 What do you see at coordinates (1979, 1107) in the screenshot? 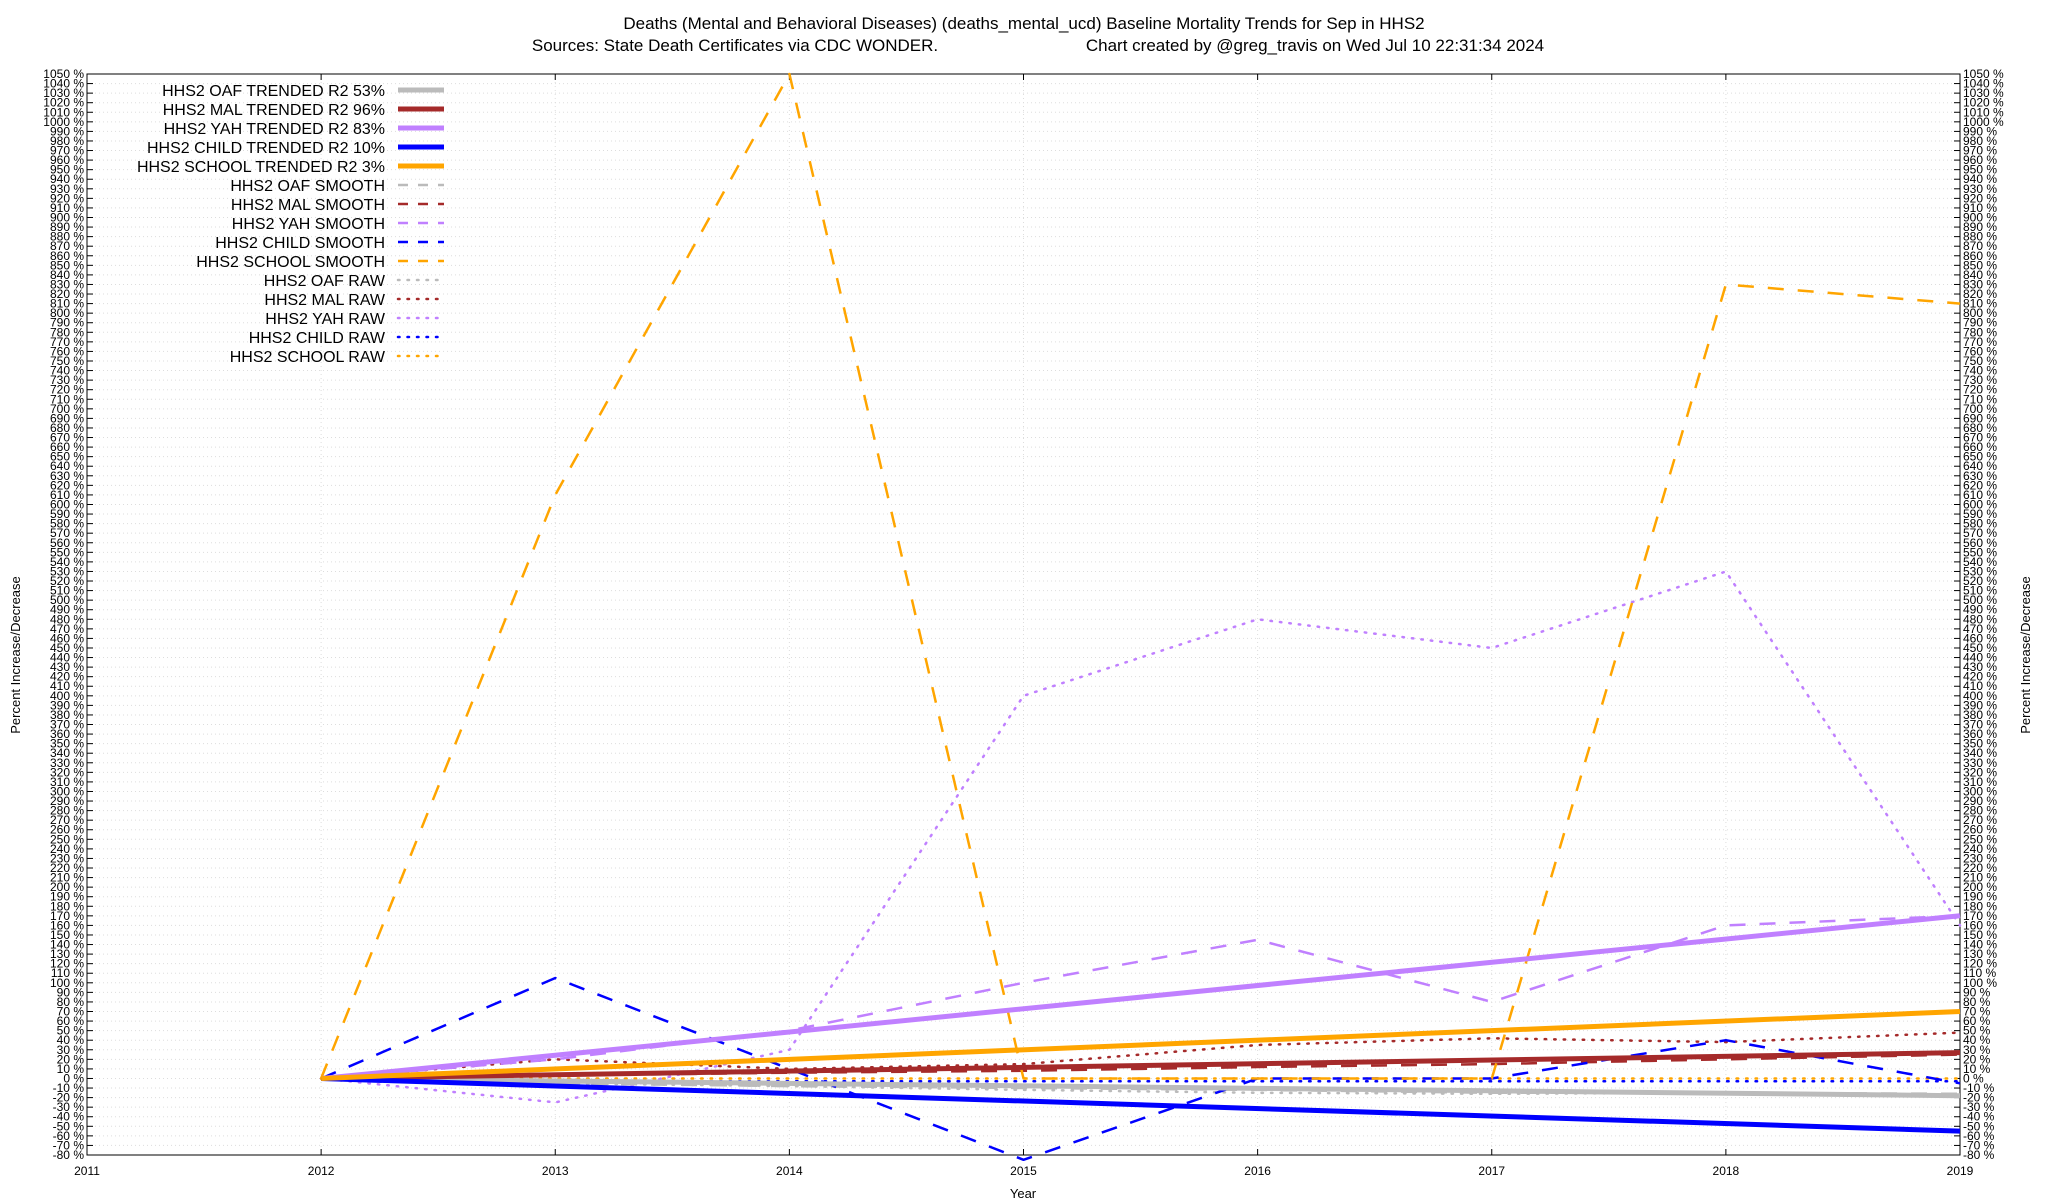
I see `y2-tick-label: -30 %` at bounding box center [1979, 1107].